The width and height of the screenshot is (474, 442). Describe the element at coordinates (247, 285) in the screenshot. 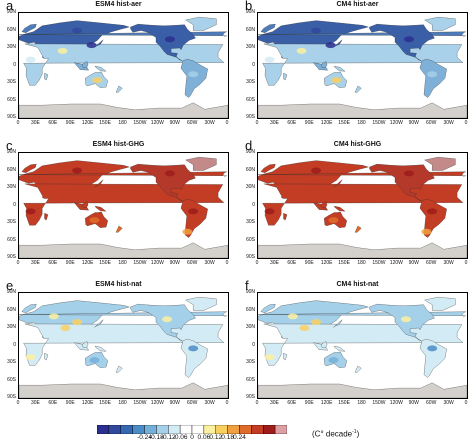

I see `panel-letter: f` at that location.